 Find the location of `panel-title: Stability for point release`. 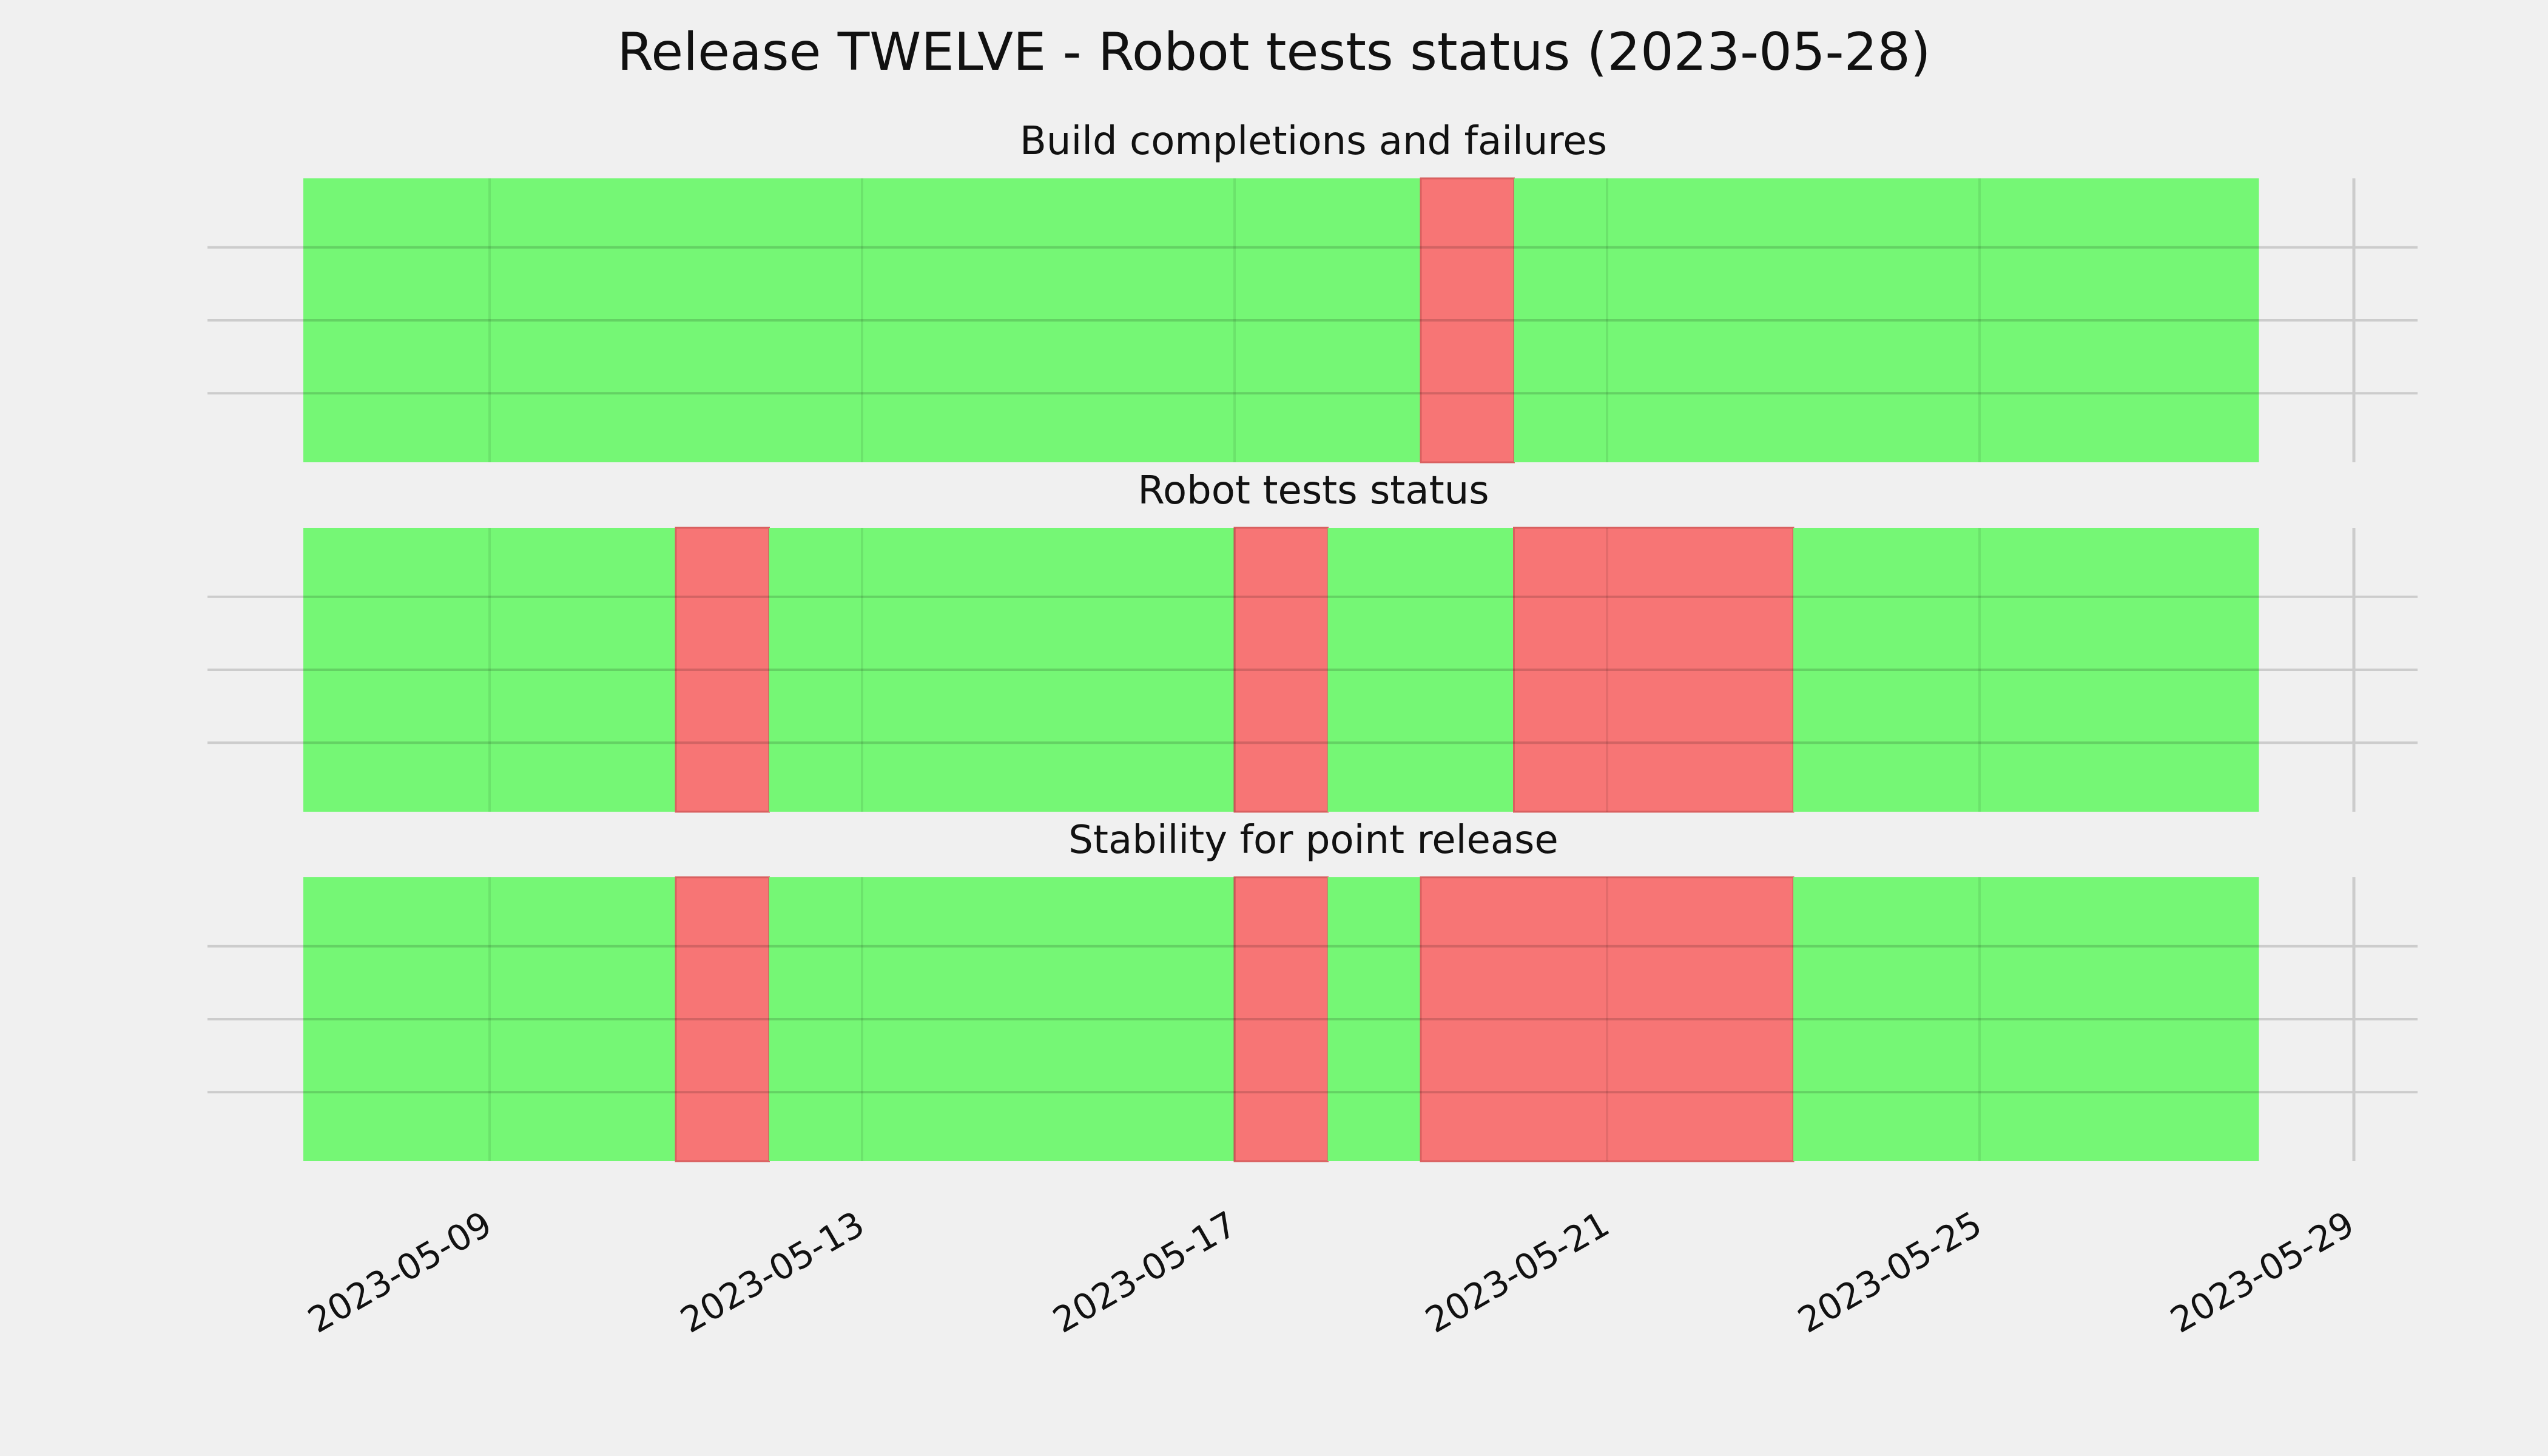

panel-title: Stability for point release is located at coordinates (1313, 840).